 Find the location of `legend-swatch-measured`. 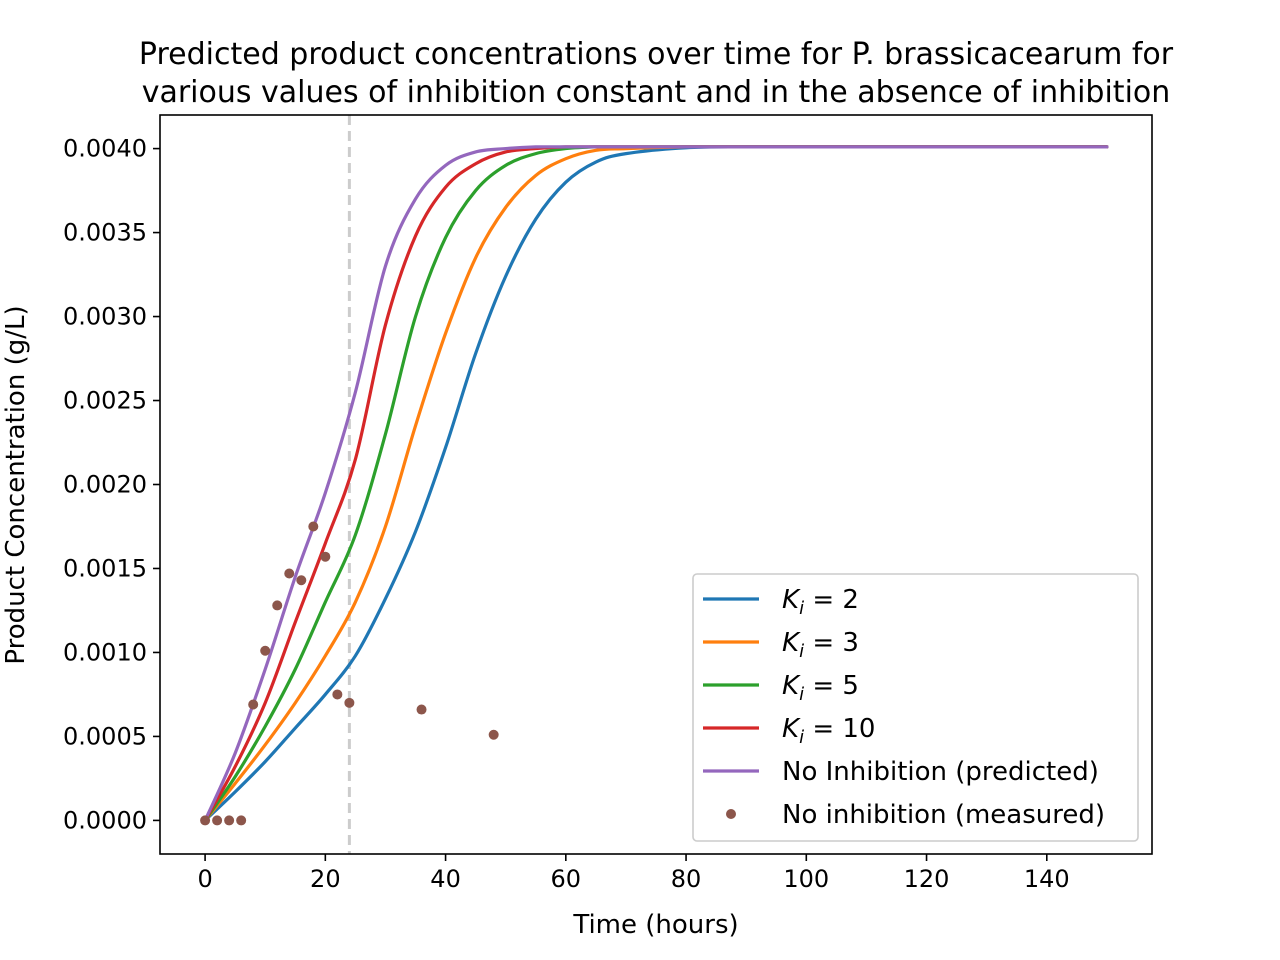

legend-swatch-measured is located at coordinates (731, 814).